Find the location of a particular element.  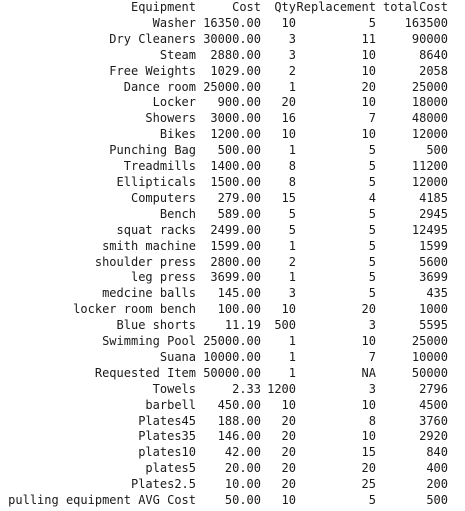

cell-total-cost: 12495 is located at coordinates (429, 229).